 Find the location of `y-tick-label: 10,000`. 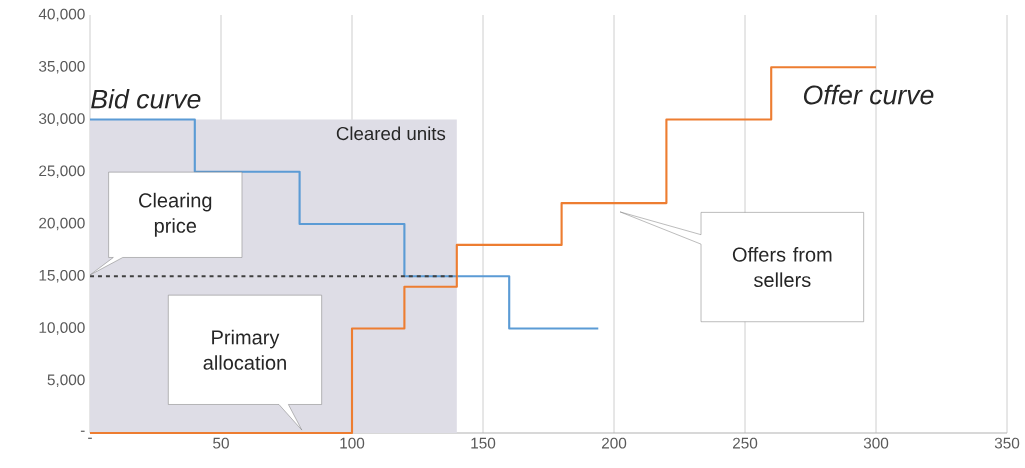

y-tick-label: 10,000 is located at coordinates (62, 328).